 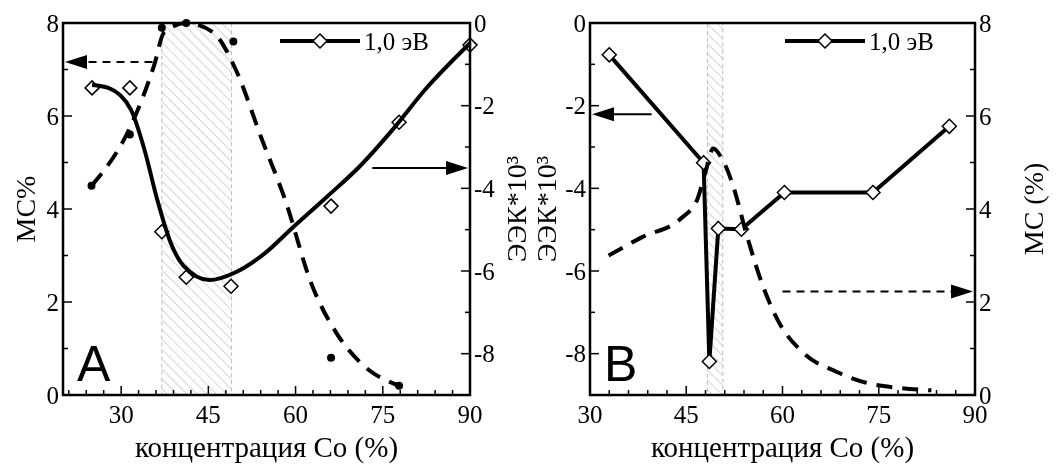 What do you see at coordinates (575, 271) in the screenshot?
I see `y-tick-label: -6` at bounding box center [575, 271].